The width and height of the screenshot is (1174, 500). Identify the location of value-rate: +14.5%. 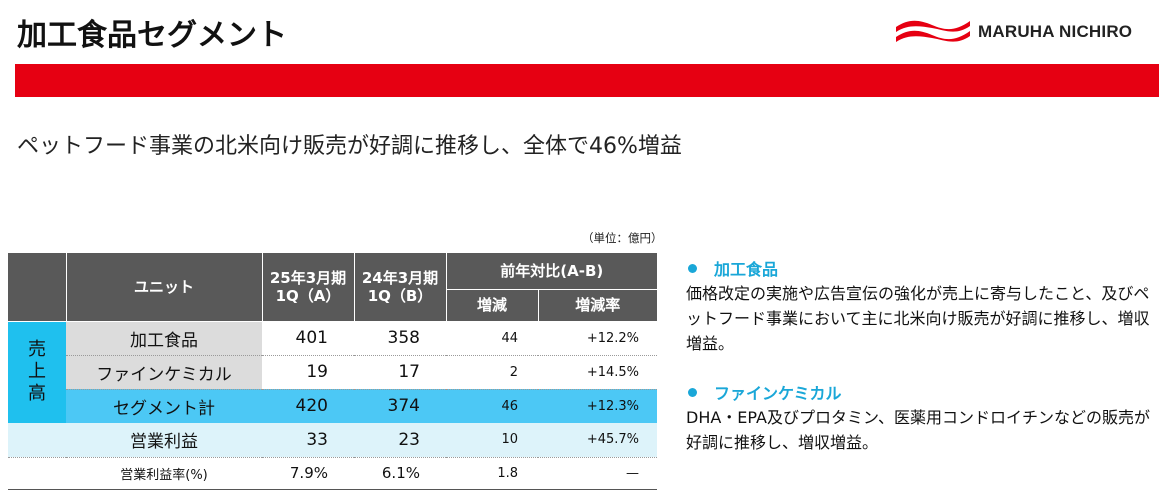
(598, 372).